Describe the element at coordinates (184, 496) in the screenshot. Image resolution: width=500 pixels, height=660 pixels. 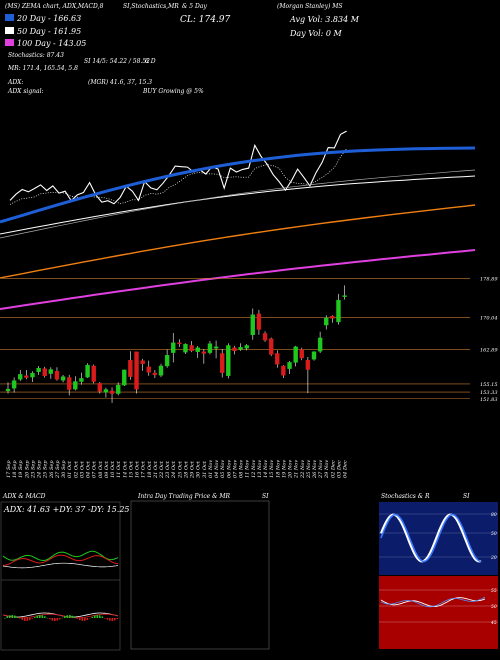
I see `intra-panel-title: Intra Day Trading Price & MR` at that location.